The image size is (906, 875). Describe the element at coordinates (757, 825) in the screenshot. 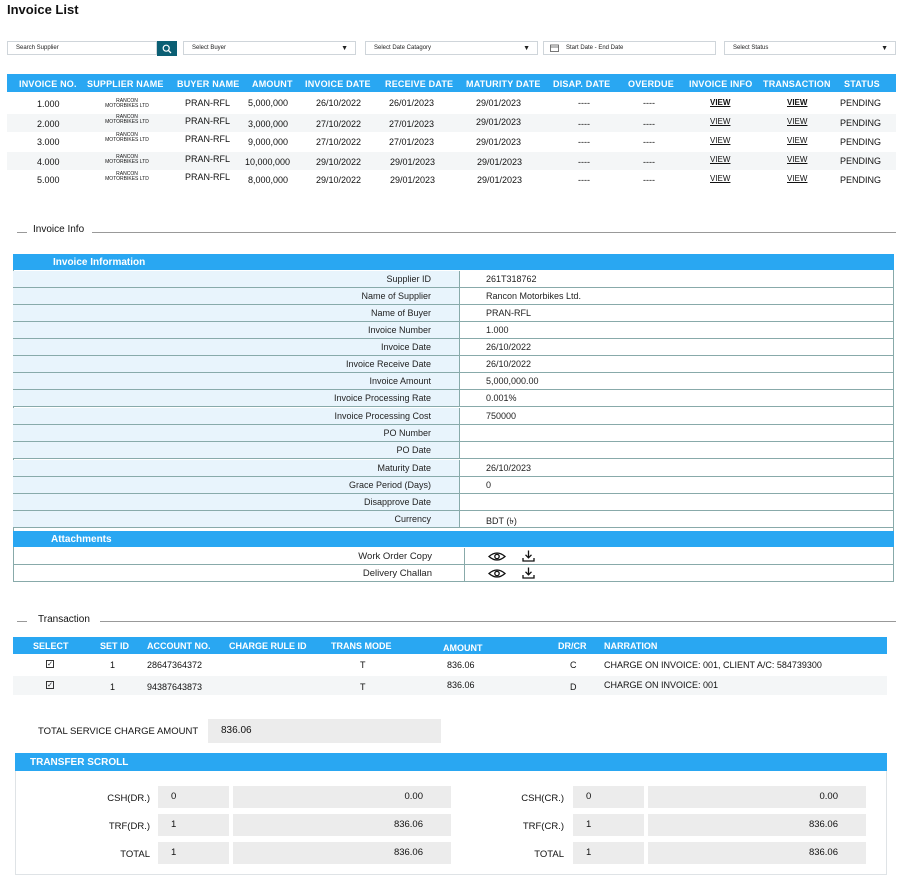

I see `trf-cr-amount-field: 836.06` at that location.